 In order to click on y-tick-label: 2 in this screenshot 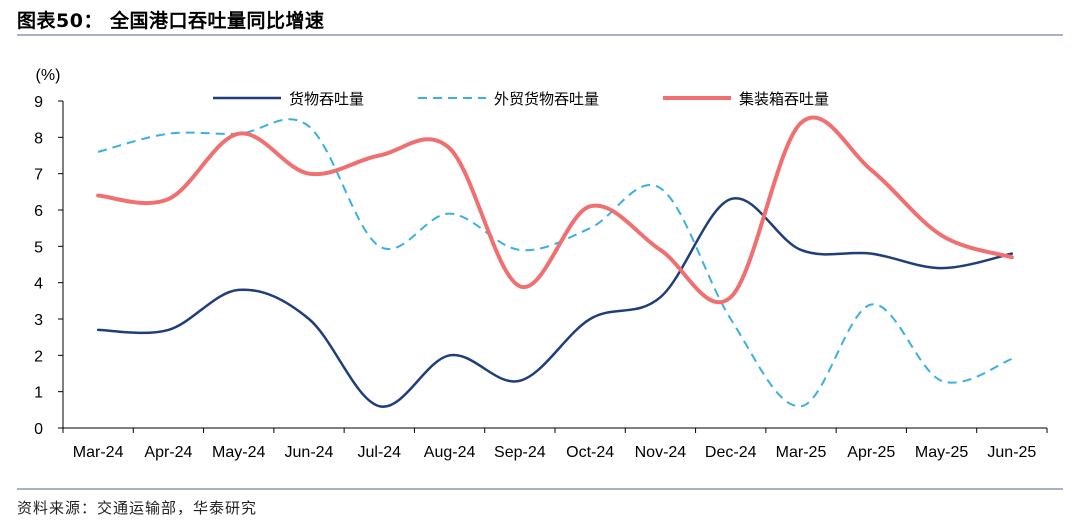, I will do `click(38, 356)`.